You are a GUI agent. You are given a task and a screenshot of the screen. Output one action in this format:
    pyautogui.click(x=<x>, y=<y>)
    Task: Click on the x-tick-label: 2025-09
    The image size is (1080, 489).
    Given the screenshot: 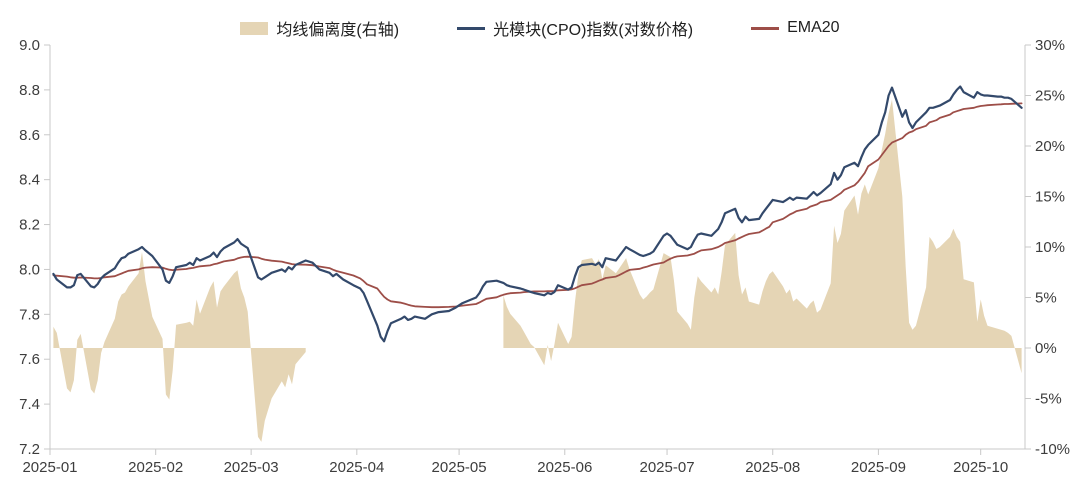 What is the action you would take?
    pyautogui.click(x=878, y=467)
    